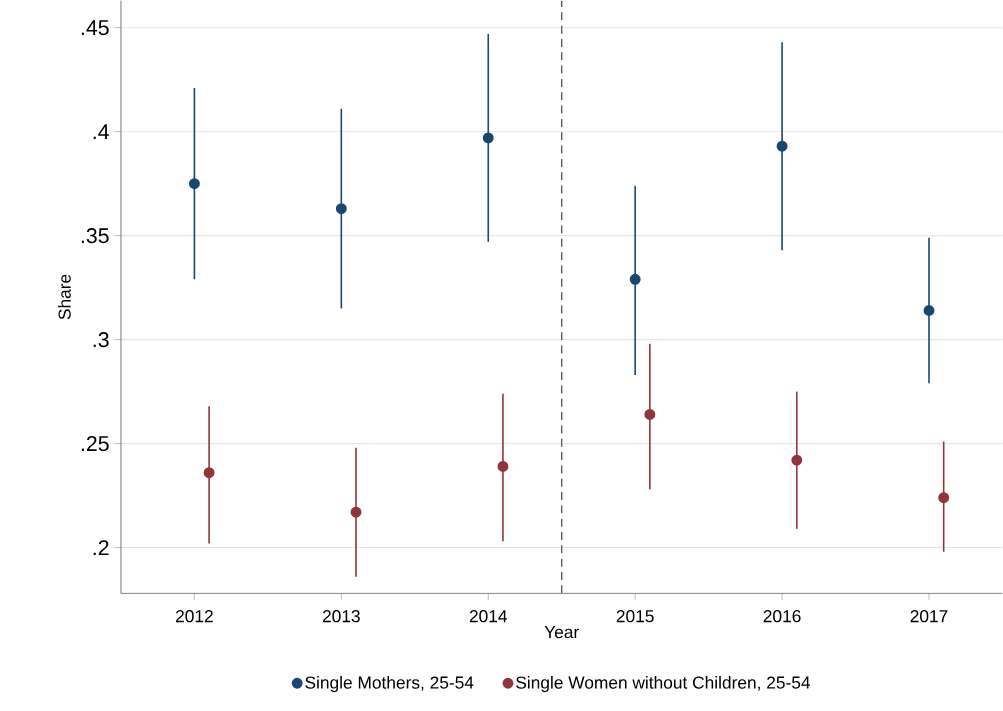 This screenshot has height=711, width=1003. I want to click on x-tick-label: 2013, so click(341, 616).